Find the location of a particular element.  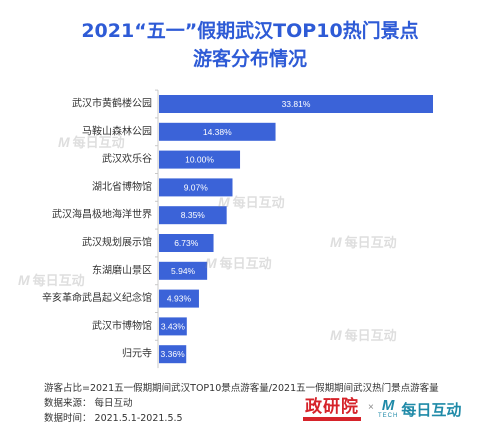

data-label: 14.38% is located at coordinates (217, 132).